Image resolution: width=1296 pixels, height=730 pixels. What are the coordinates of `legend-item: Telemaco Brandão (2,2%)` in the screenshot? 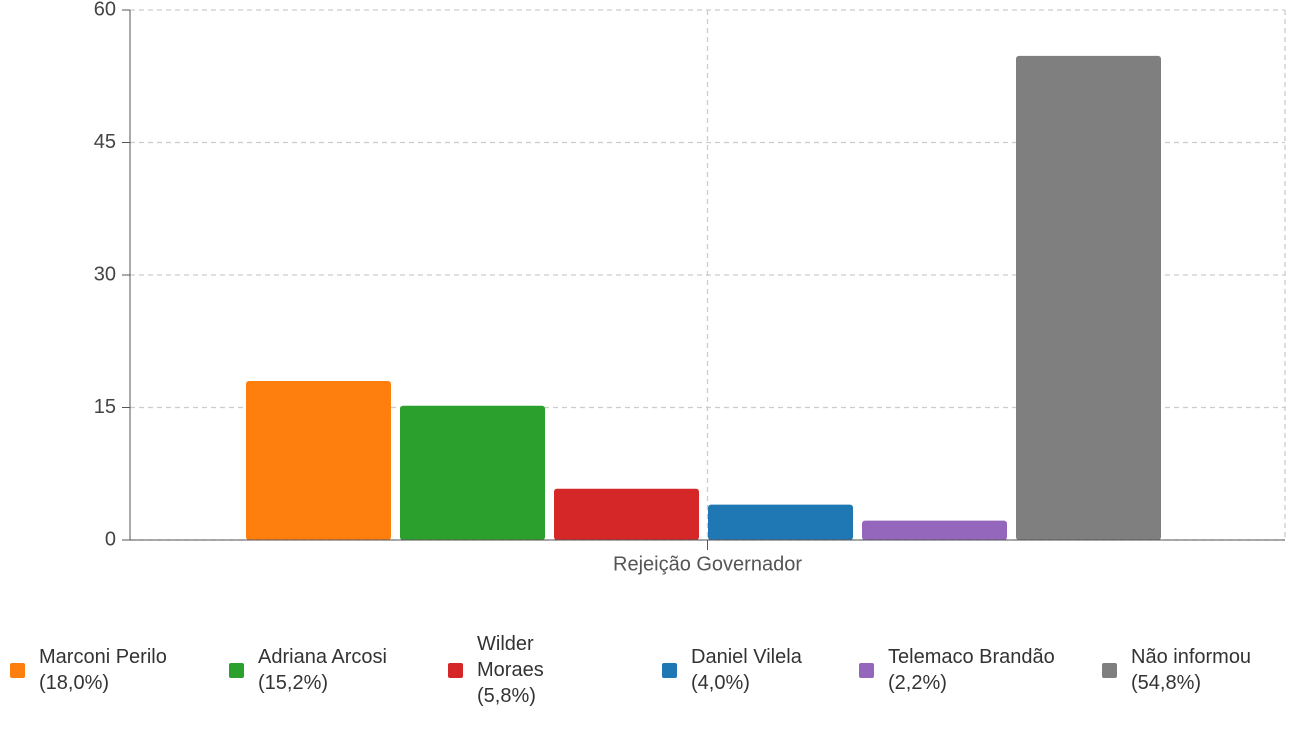 It's located at (959, 670).